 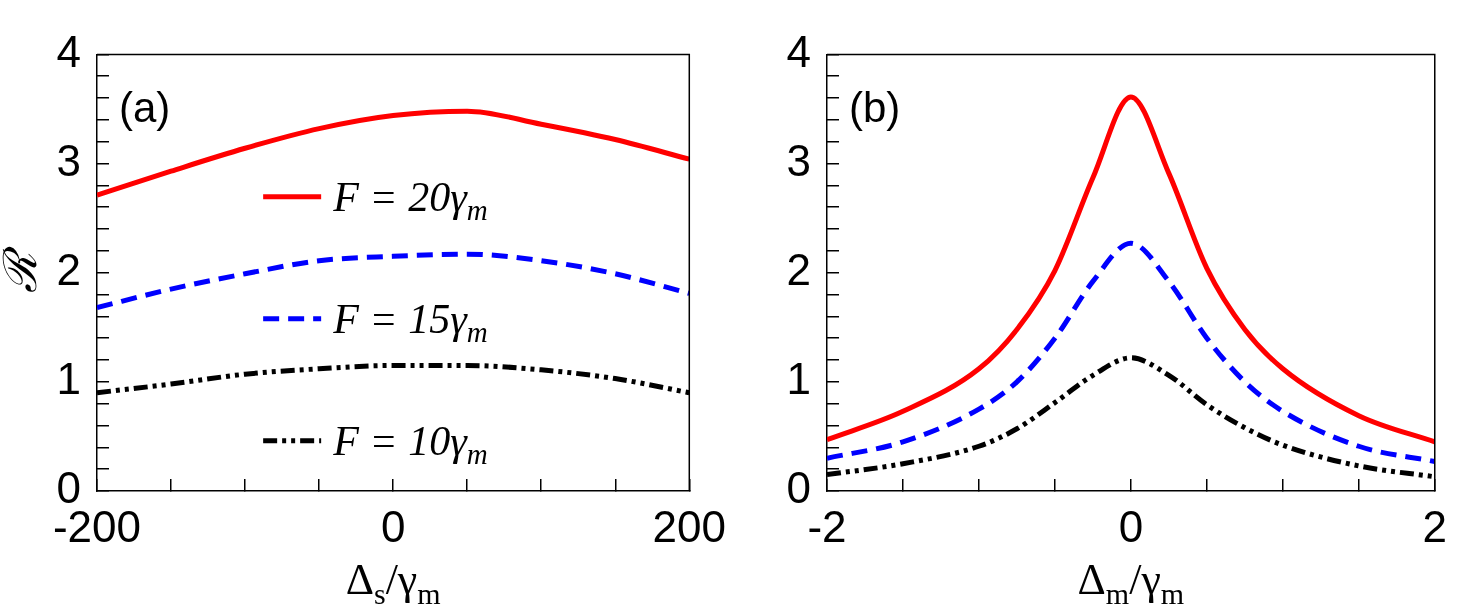 I want to click on x-tick-label: 2, so click(x=1435, y=526).